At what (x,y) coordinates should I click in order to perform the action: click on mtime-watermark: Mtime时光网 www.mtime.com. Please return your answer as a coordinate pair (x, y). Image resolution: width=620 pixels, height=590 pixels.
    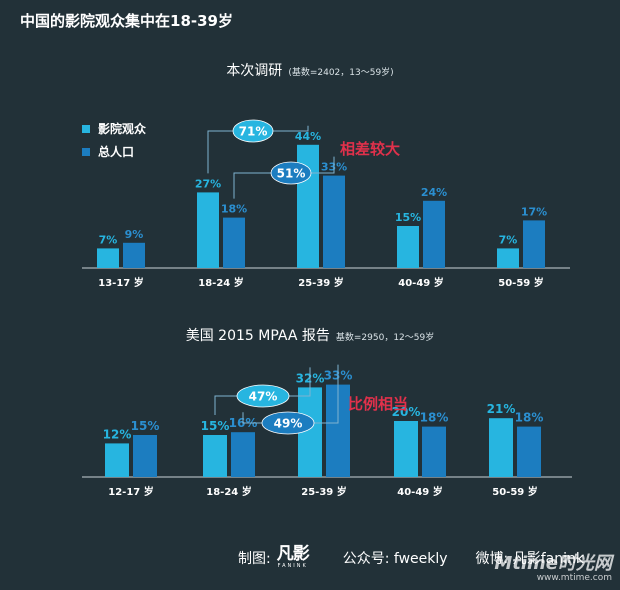
    Looking at the image, I should click on (553, 569).